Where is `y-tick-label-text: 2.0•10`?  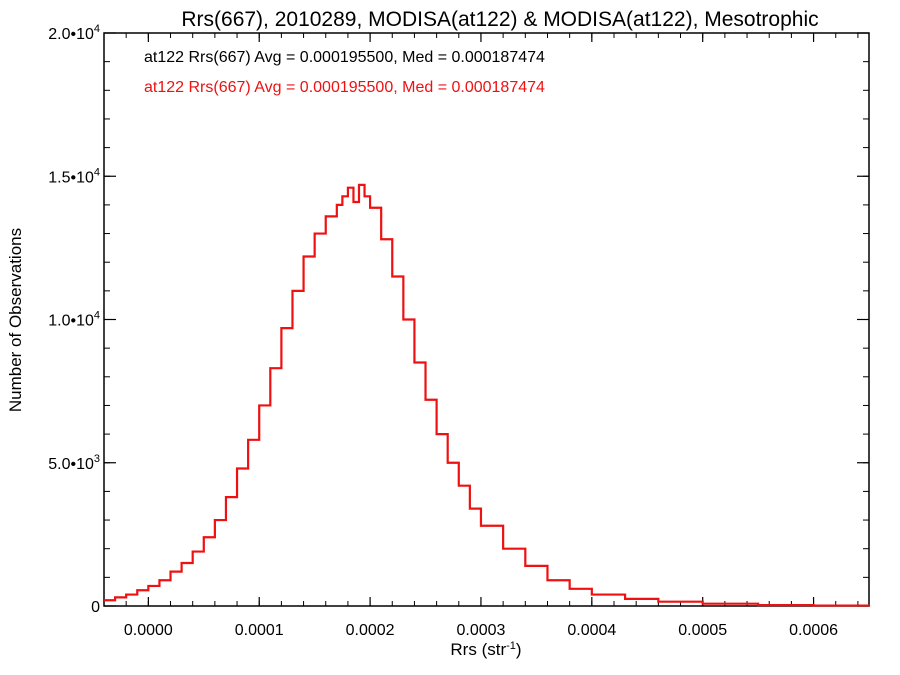
y-tick-label-text: 2.0•10 is located at coordinates (71, 34).